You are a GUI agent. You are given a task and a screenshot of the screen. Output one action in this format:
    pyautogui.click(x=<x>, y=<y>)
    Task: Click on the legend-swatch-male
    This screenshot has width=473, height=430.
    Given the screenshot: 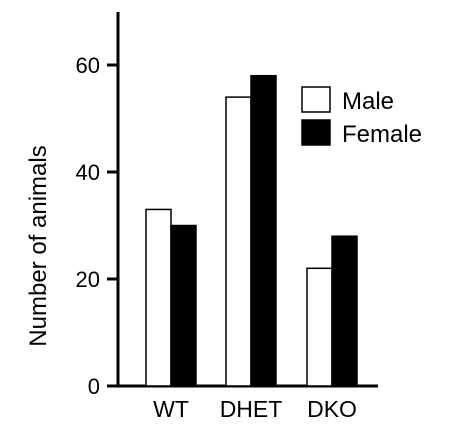 What is the action you would take?
    pyautogui.click(x=316, y=99)
    